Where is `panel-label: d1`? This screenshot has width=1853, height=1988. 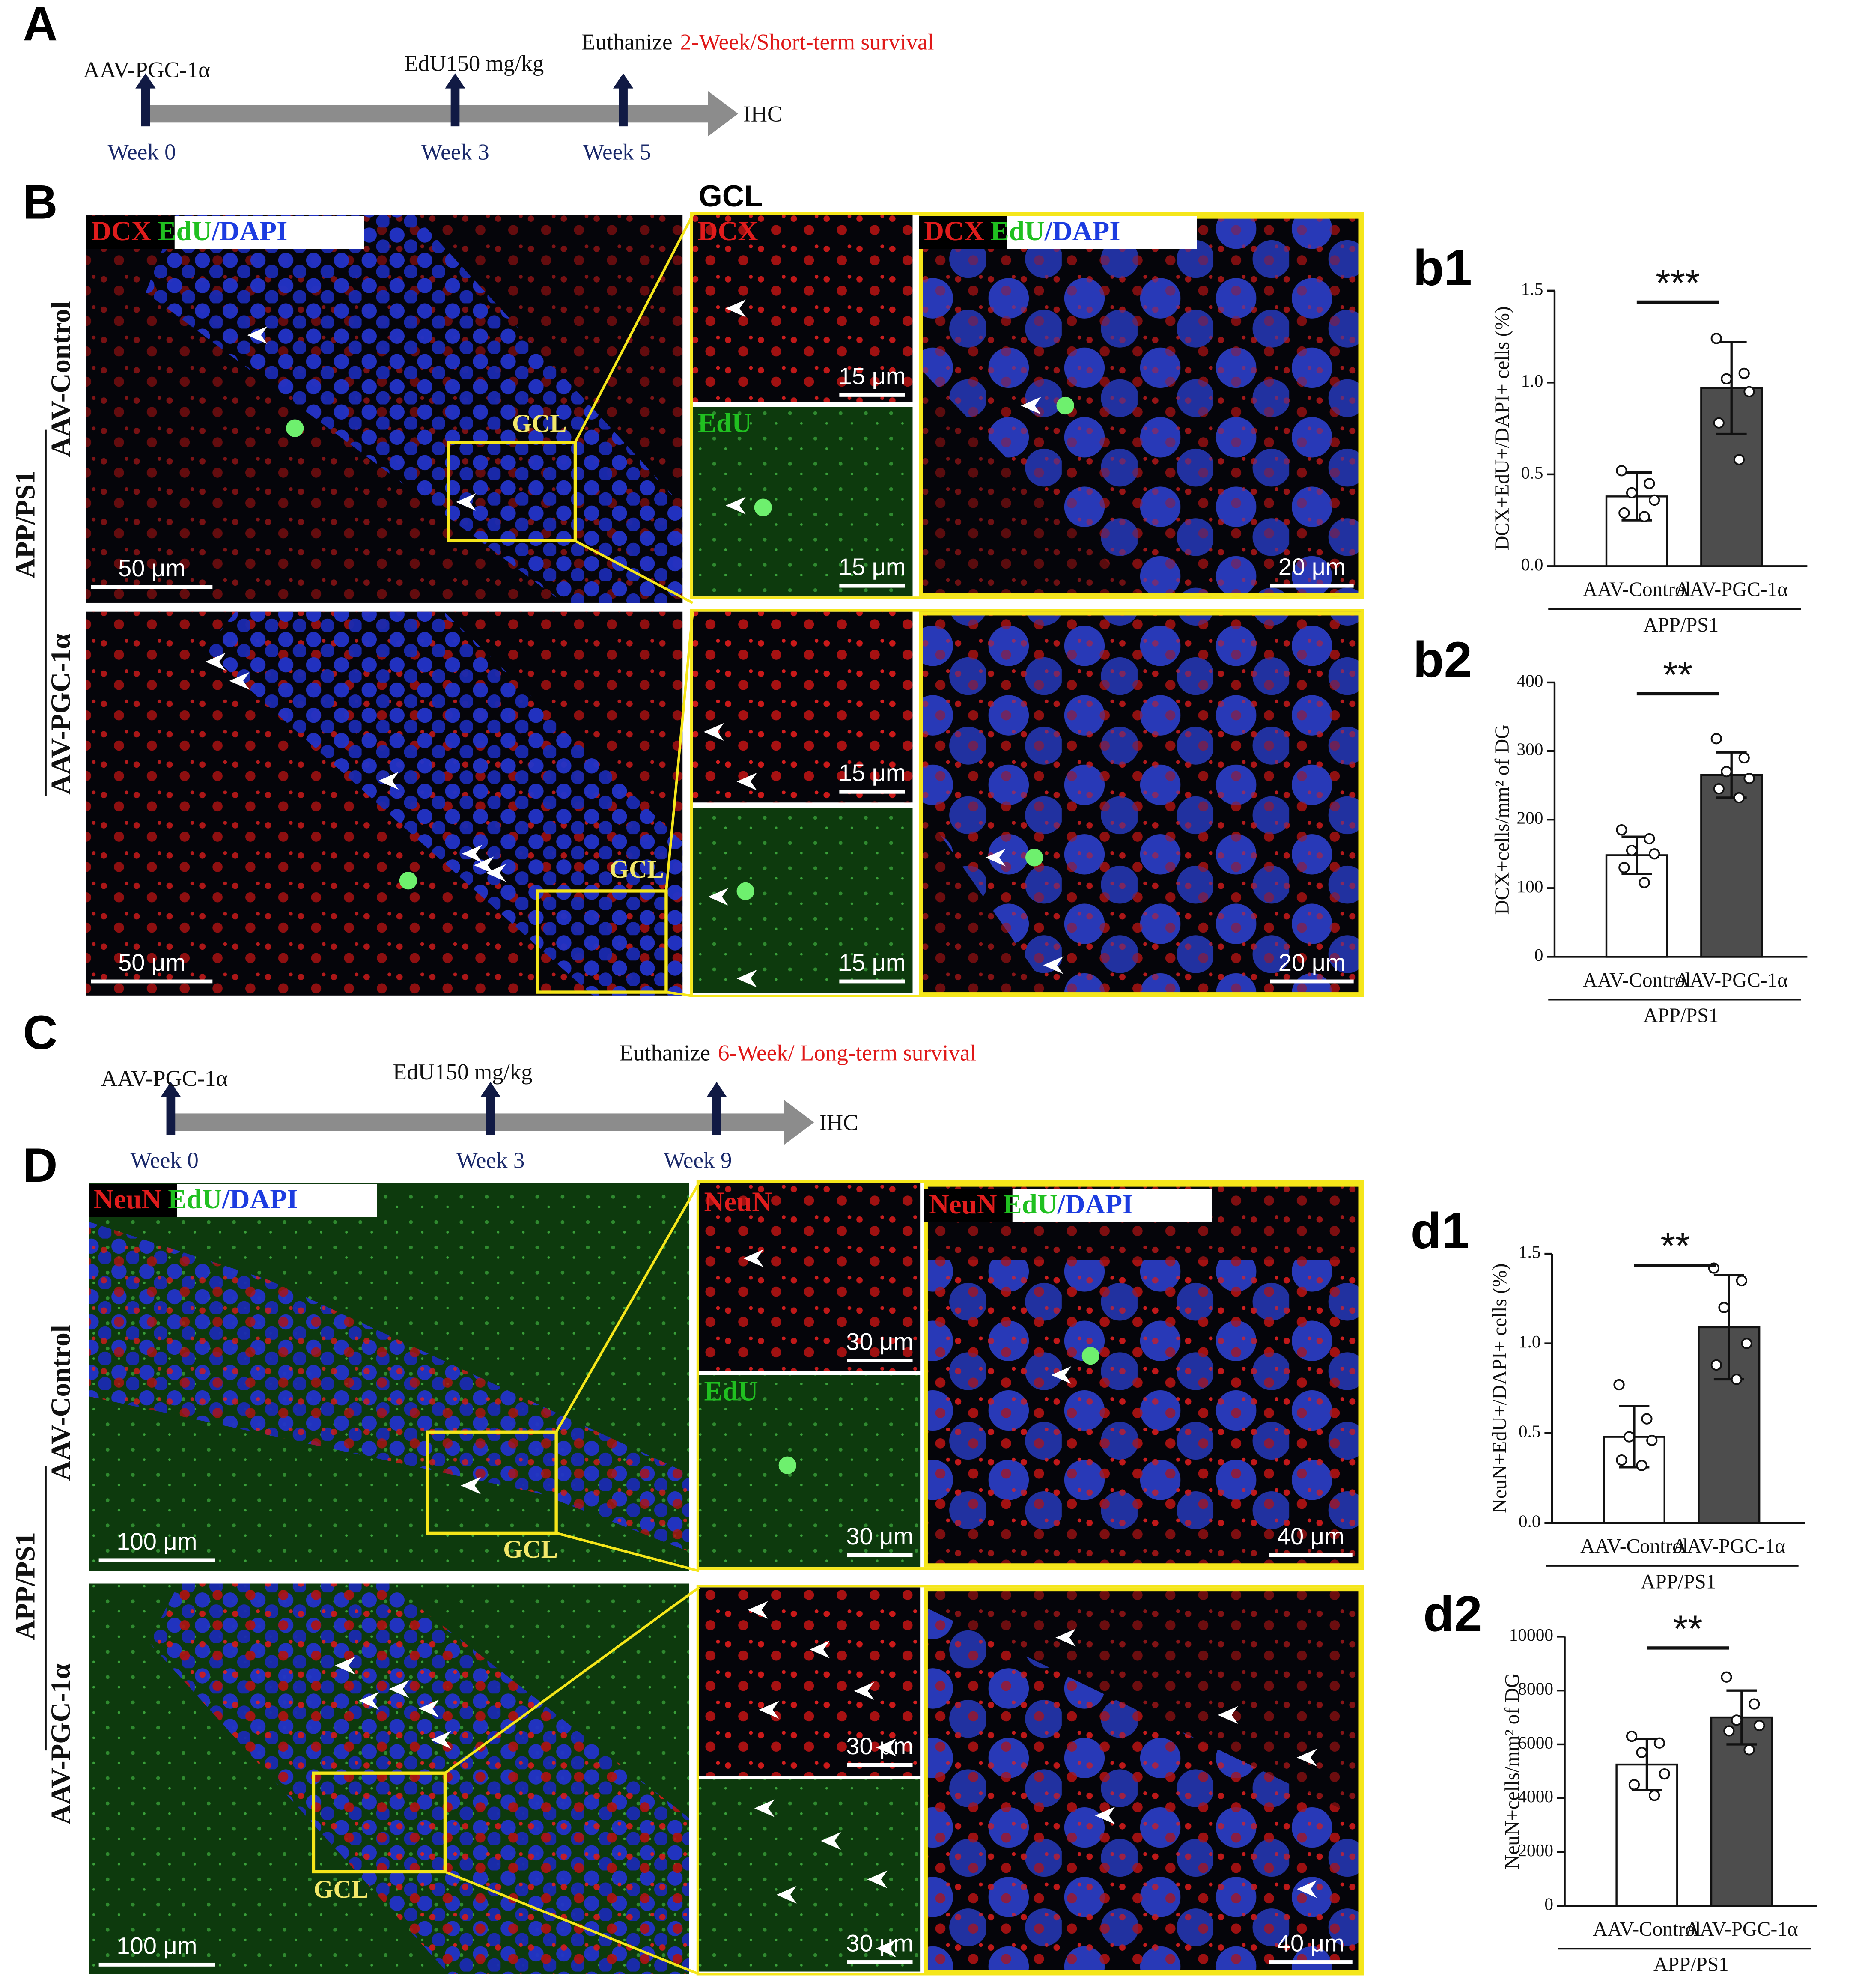 panel-label: d1 is located at coordinates (1439, 1231).